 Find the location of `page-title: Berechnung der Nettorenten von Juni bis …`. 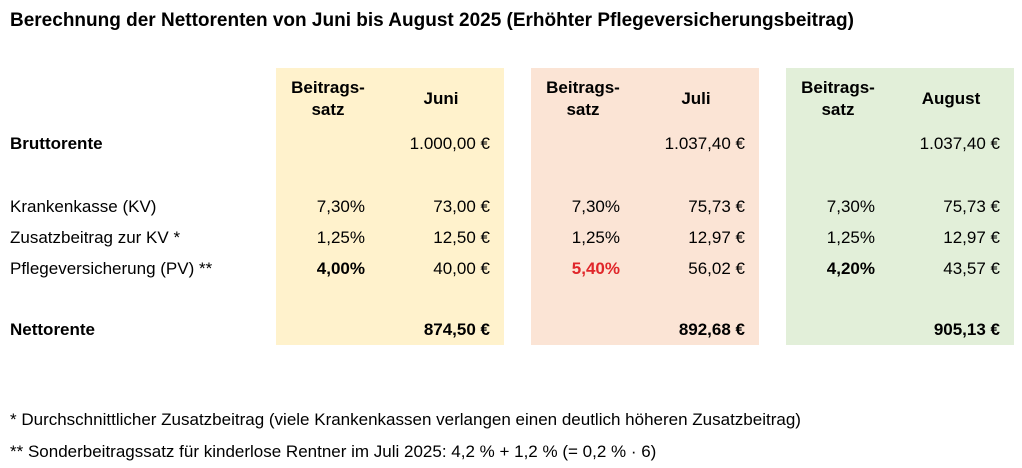

page-title: Berechnung der Nettorenten von Juni bis … is located at coordinates (432, 20).